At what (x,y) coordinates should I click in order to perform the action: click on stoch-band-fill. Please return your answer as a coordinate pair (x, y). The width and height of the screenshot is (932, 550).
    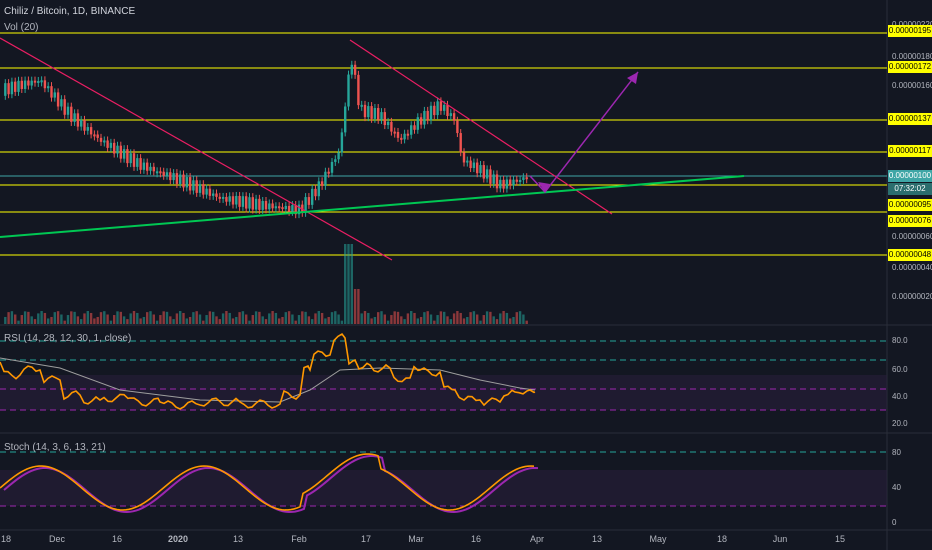
    Looking at the image, I should click on (443, 488).